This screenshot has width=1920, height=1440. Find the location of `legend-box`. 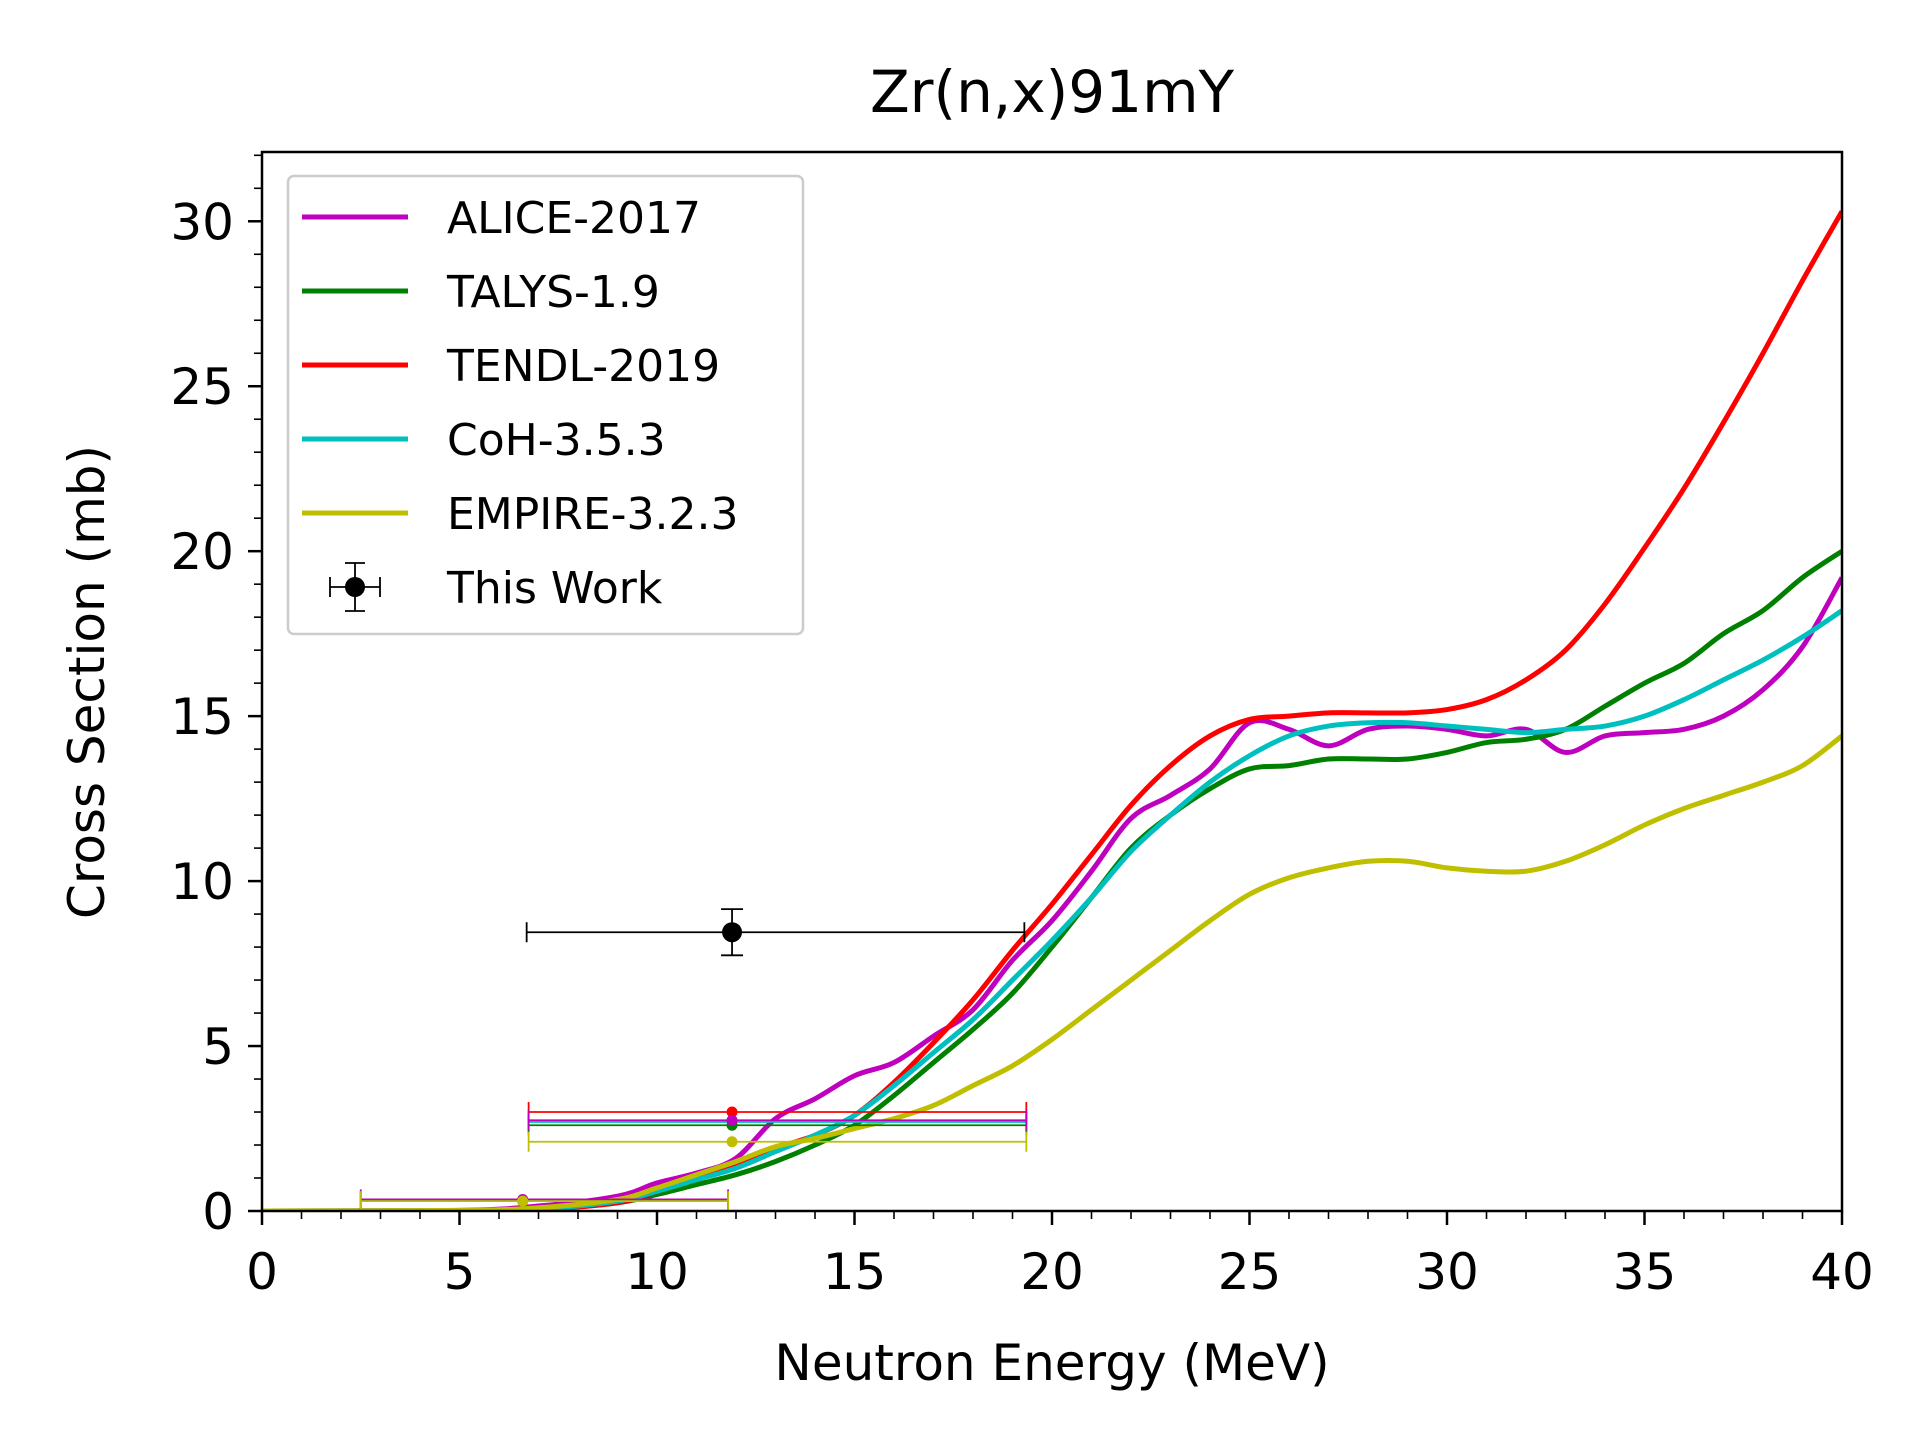

legend-box is located at coordinates (545, 405).